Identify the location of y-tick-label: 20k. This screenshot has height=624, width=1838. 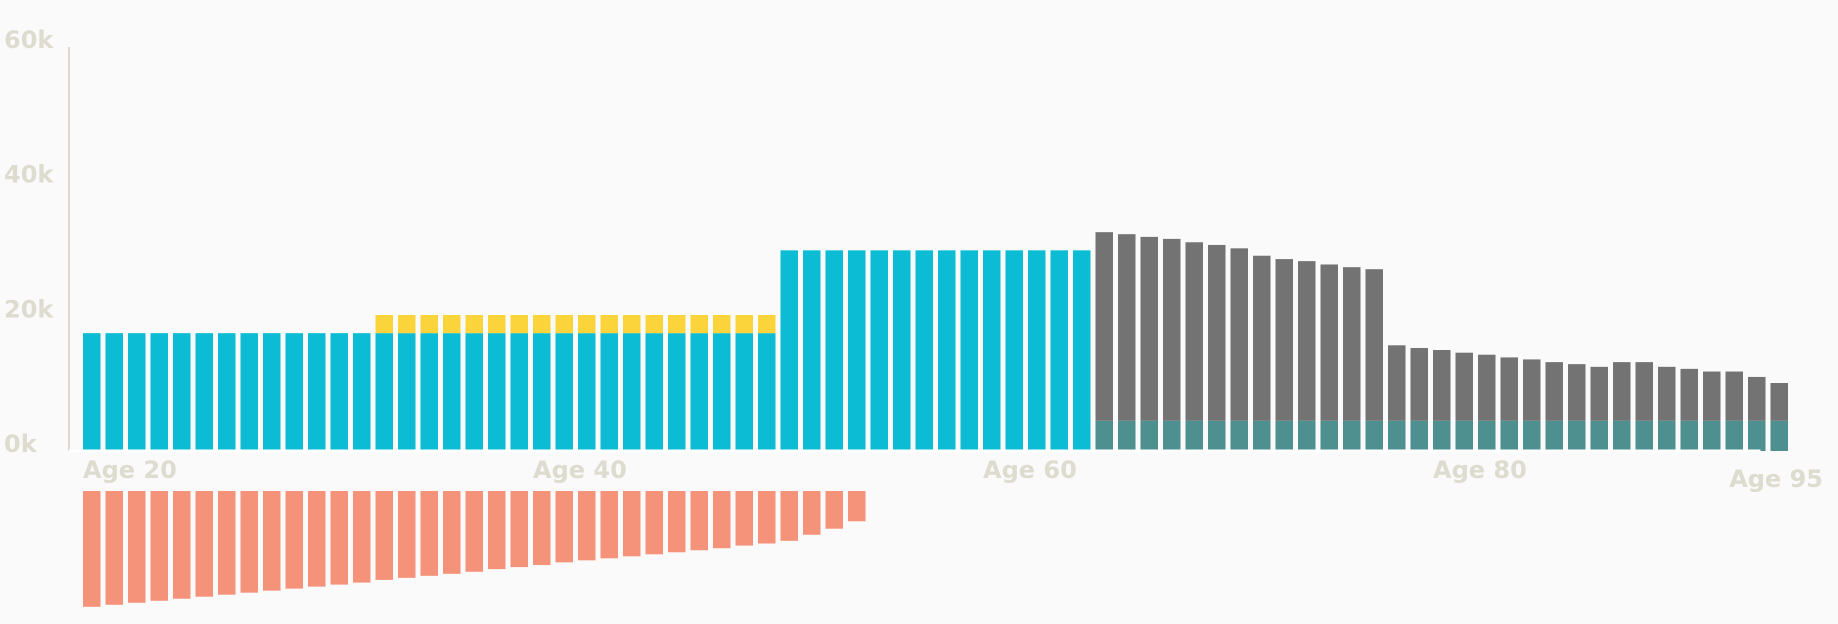
(29, 309).